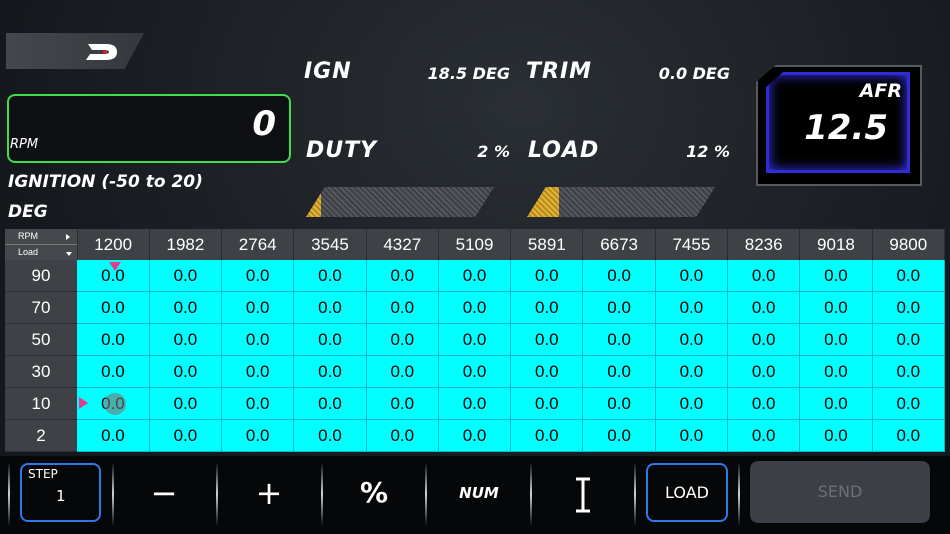  Describe the element at coordinates (374, 492) in the screenshot. I see `percent-button: %` at that location.